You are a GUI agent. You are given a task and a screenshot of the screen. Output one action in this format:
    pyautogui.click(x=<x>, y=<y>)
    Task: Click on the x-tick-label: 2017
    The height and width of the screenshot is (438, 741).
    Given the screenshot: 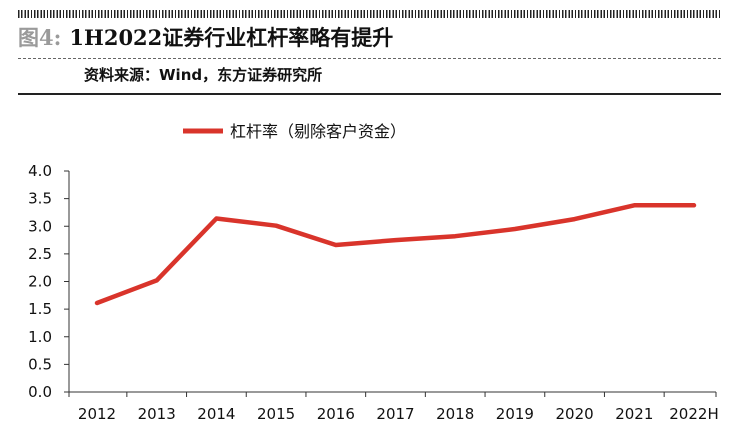 What is the action you would take?
    pyautogui.click(x=395, y=414)
    